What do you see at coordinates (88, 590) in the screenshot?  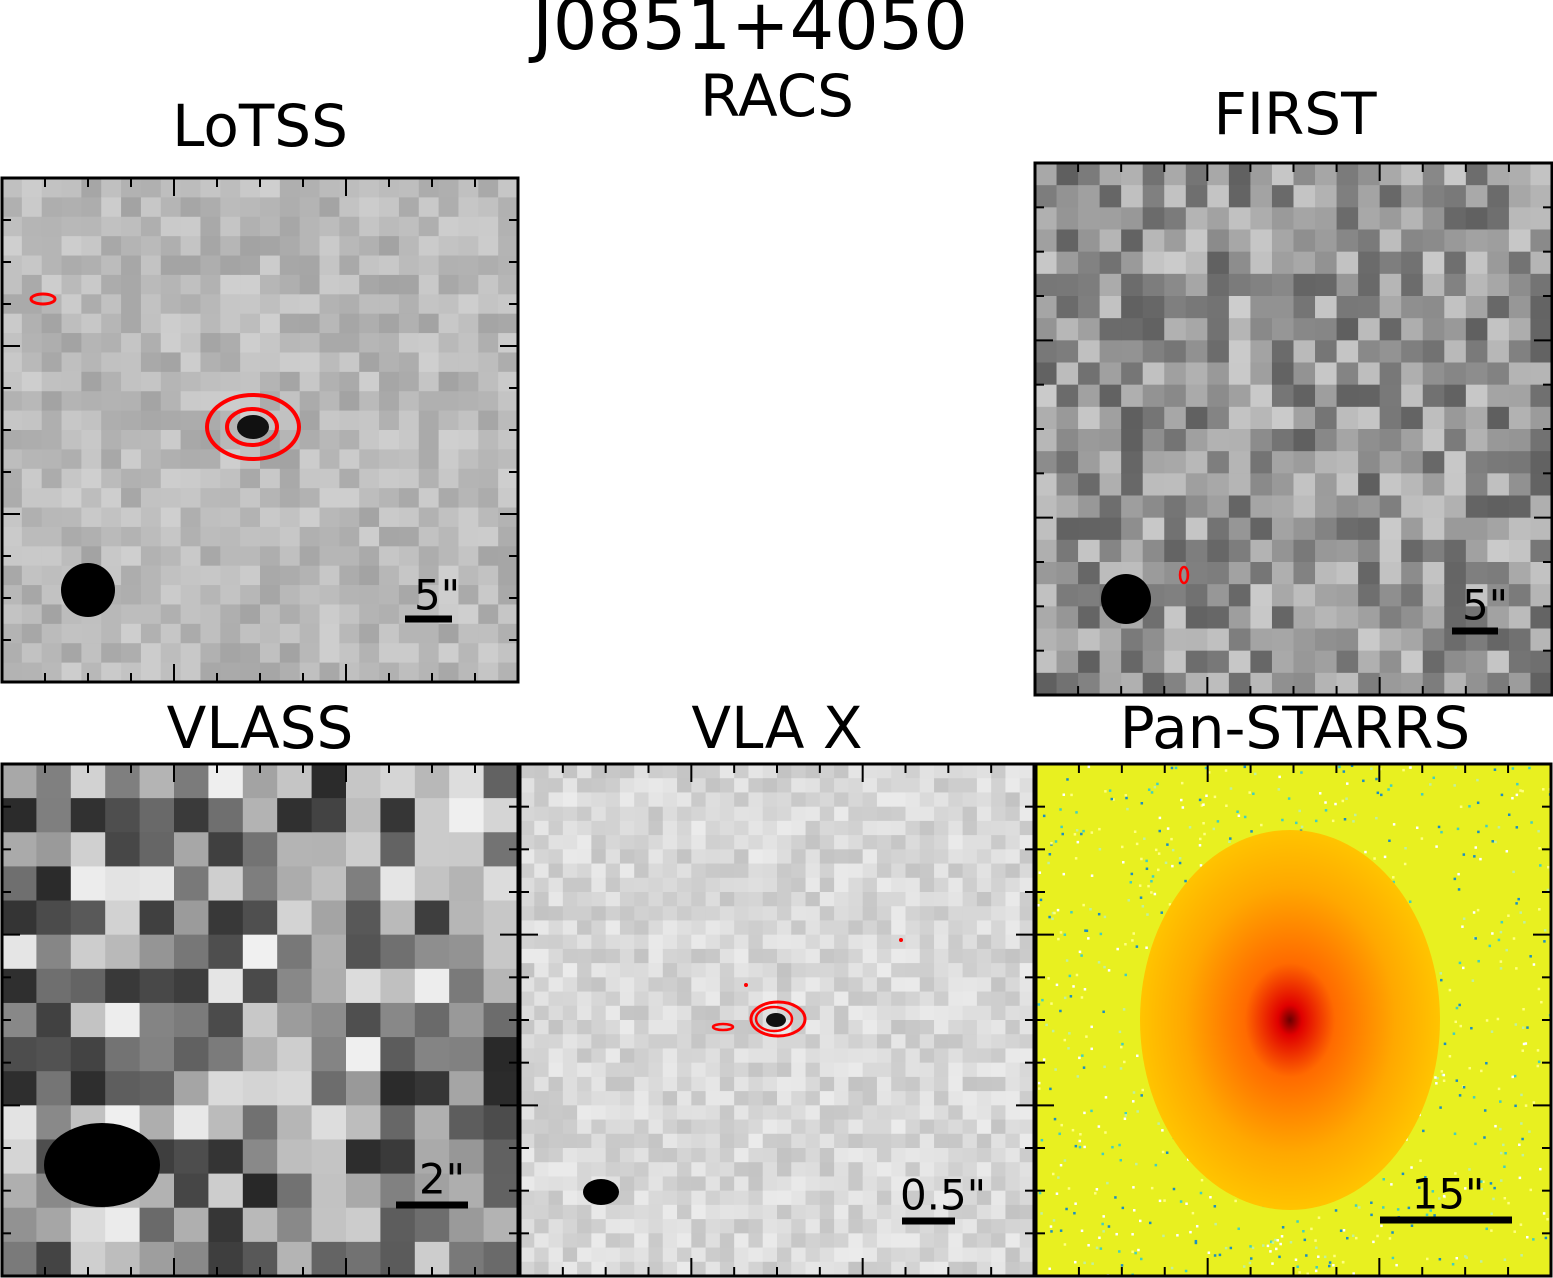 I see `beam` at bounding box center [88, 590].